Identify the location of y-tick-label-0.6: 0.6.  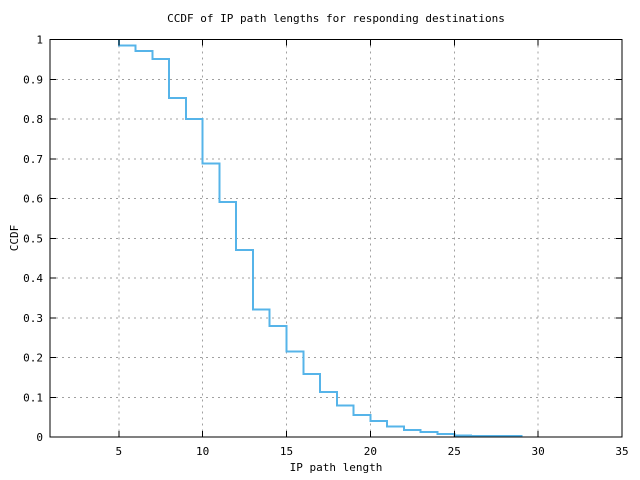
(33, 199).